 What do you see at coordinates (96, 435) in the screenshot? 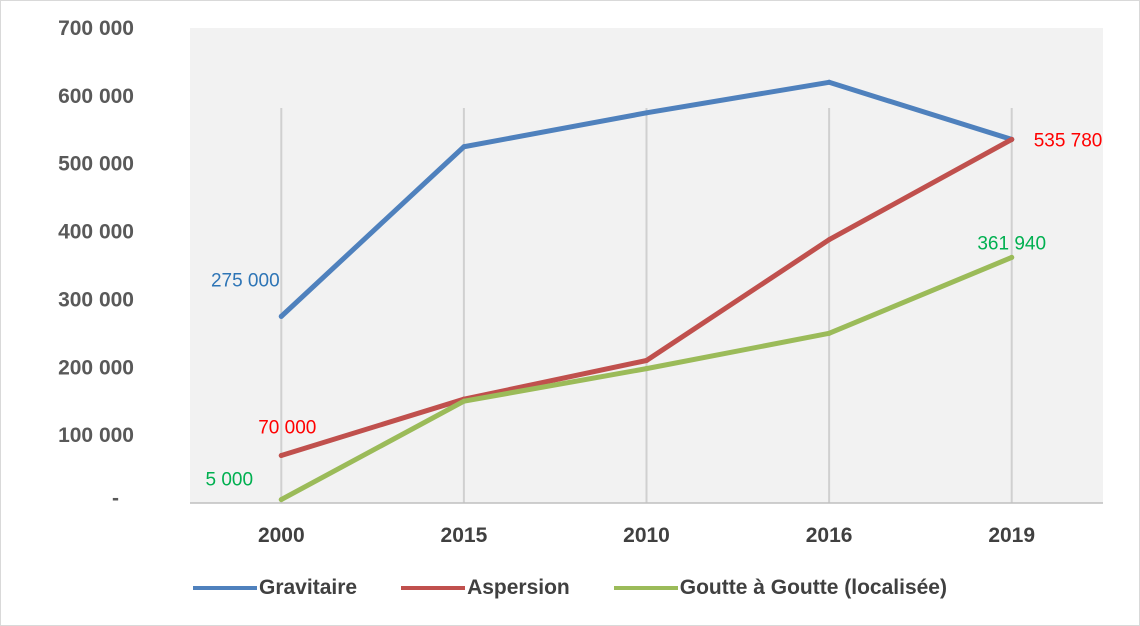
I see `y-tick-label: 100 000` at bounding box center [96, 435].